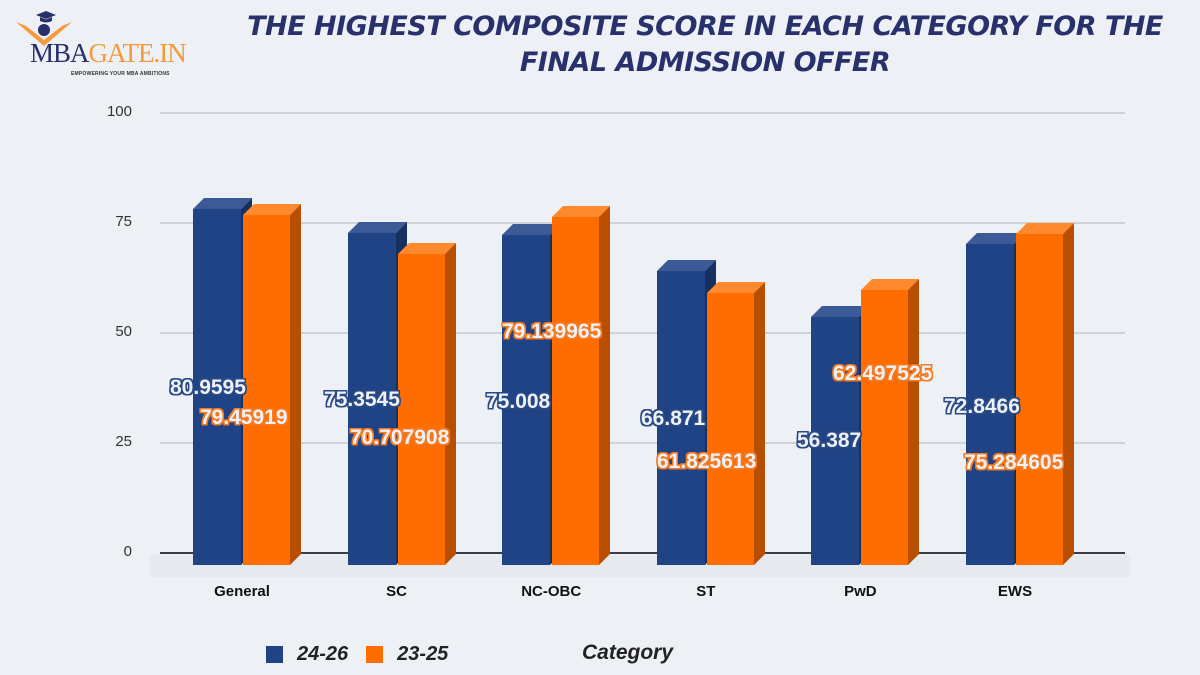 The height and width of the screenshot is (675, 1200). I want to click on legend-item-24-26: 24-26, so click(307, 654).